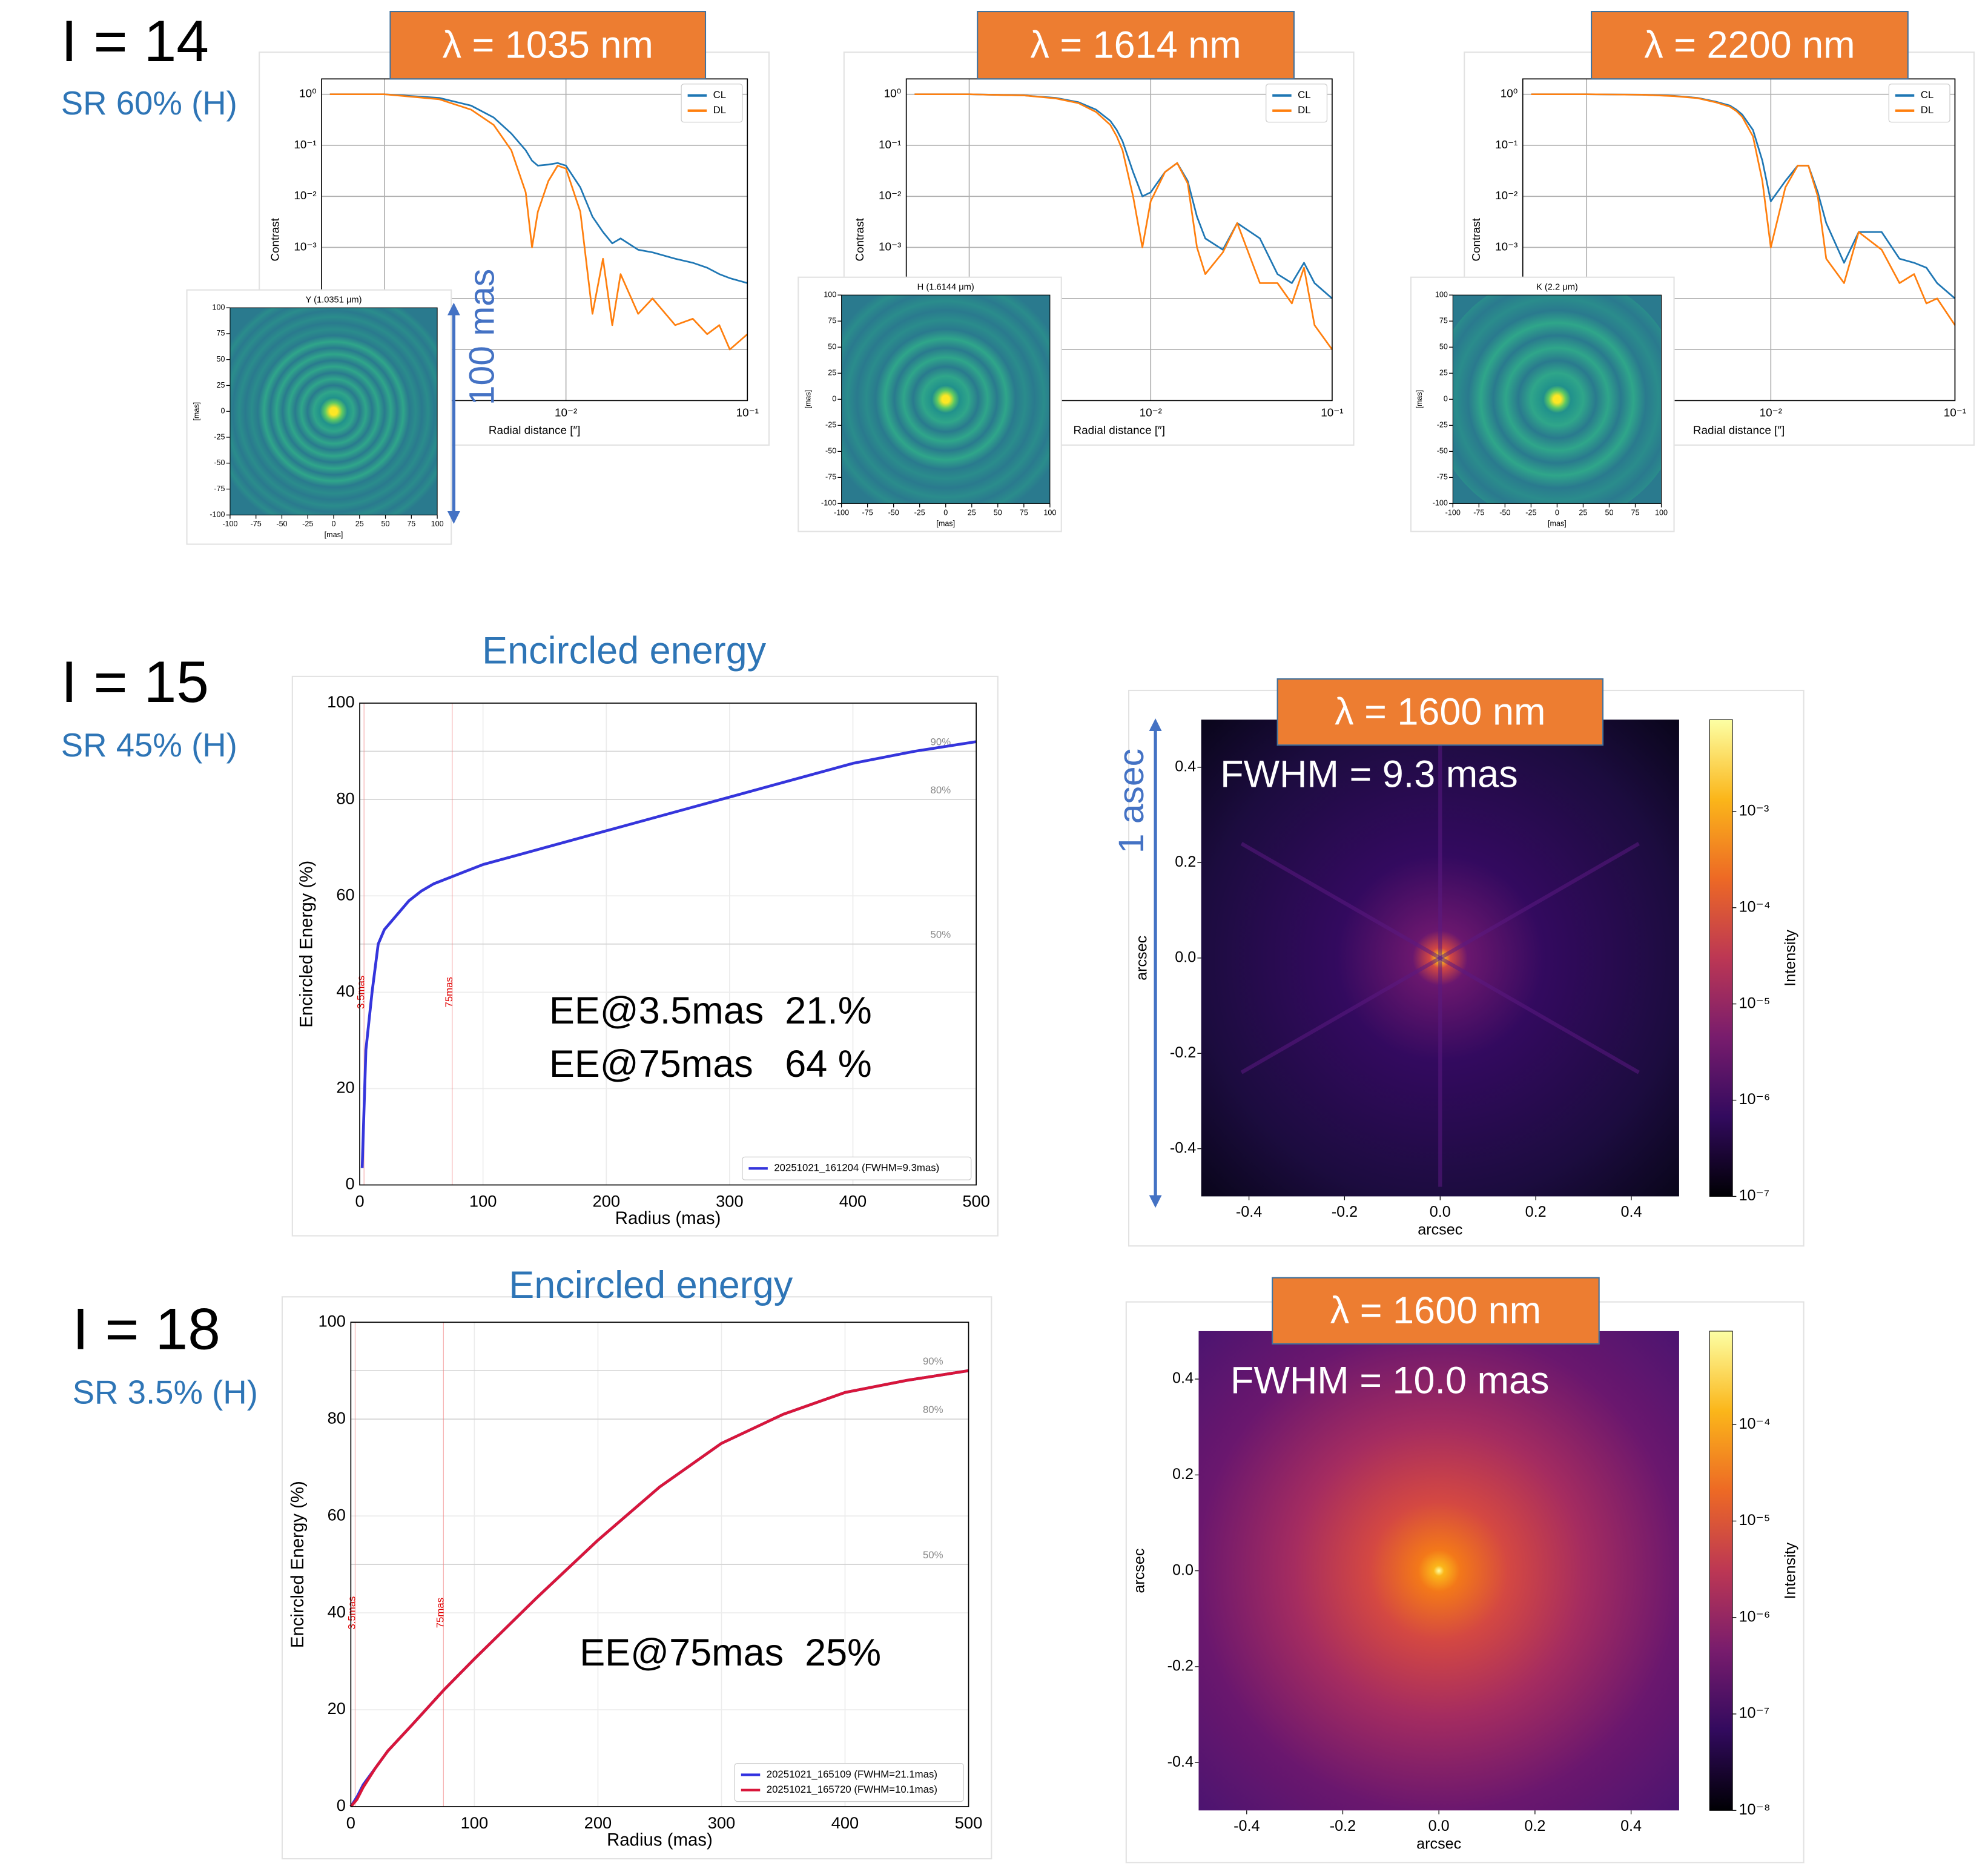 The width and height of the screenshot is (1988, 1869). Describe the element at coordinates (860, 239) in the screenshot. I see `y-axis-label: Contrast` at that location.